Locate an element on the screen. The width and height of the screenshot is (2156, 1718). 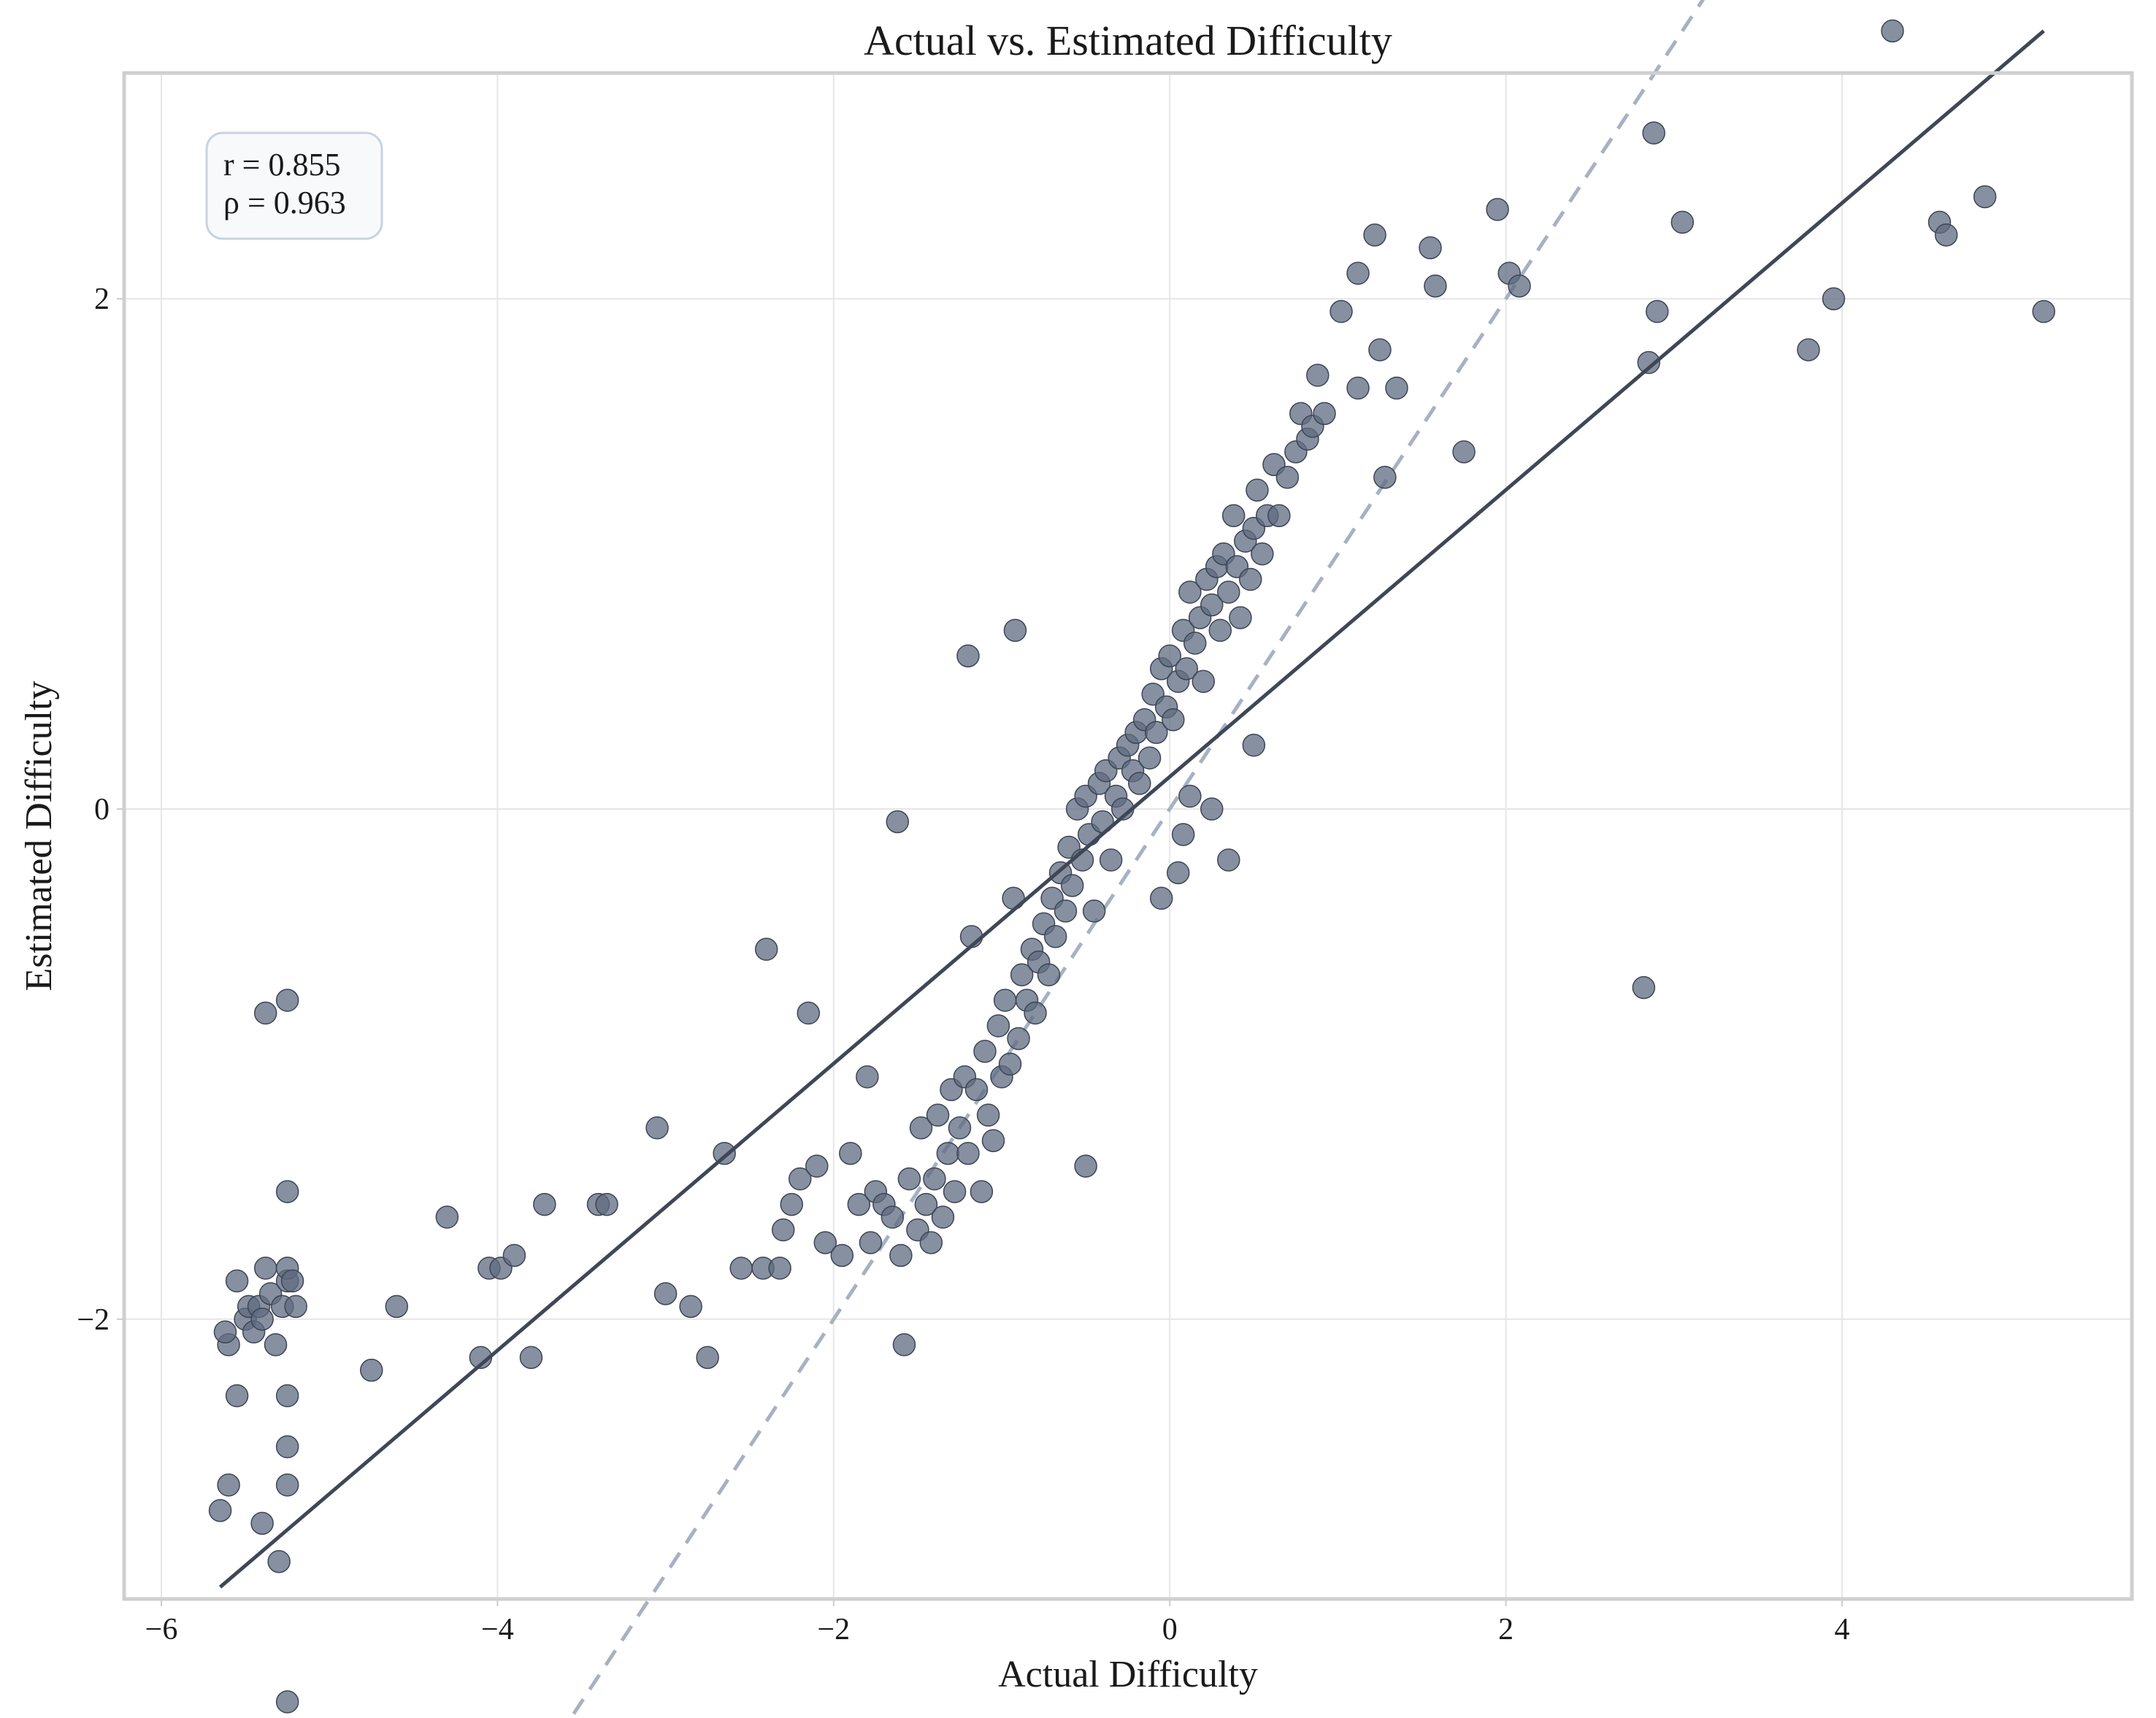
x-tick-label: 4 is located at coordinates (1842, 1629).